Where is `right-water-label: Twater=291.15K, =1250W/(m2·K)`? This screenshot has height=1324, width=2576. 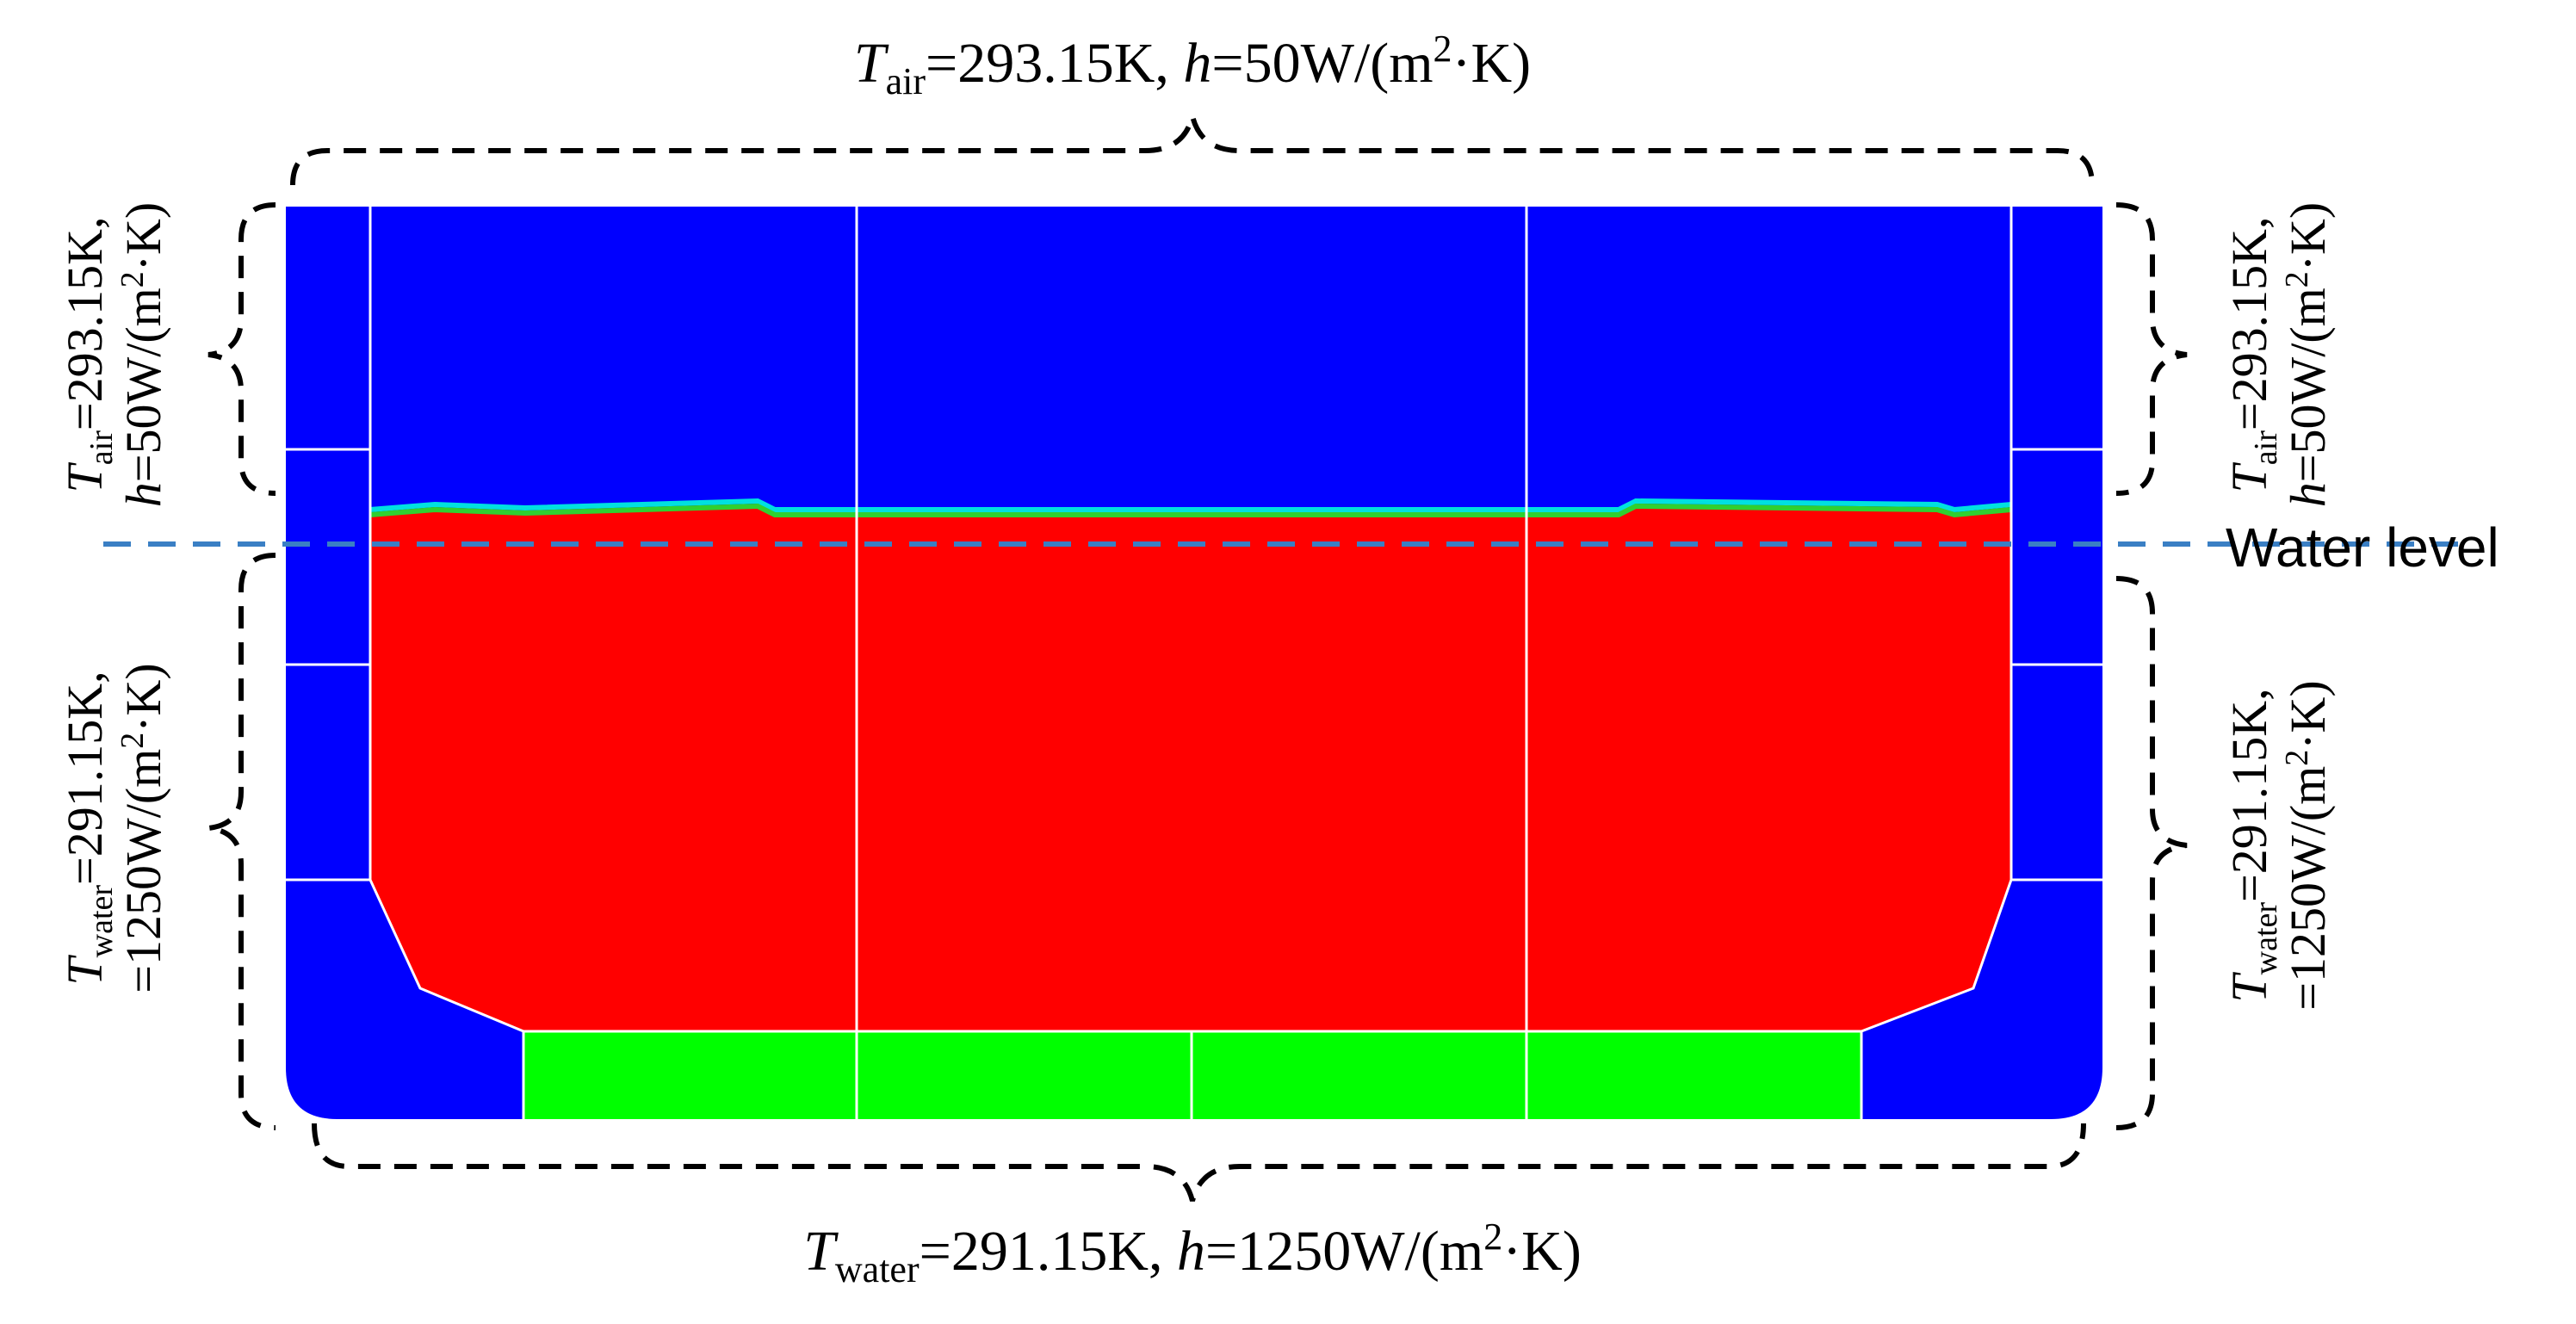
right-water-label: Twater=291.15K, =1250W/(m2·K) is located at coordinates (2278, 845).